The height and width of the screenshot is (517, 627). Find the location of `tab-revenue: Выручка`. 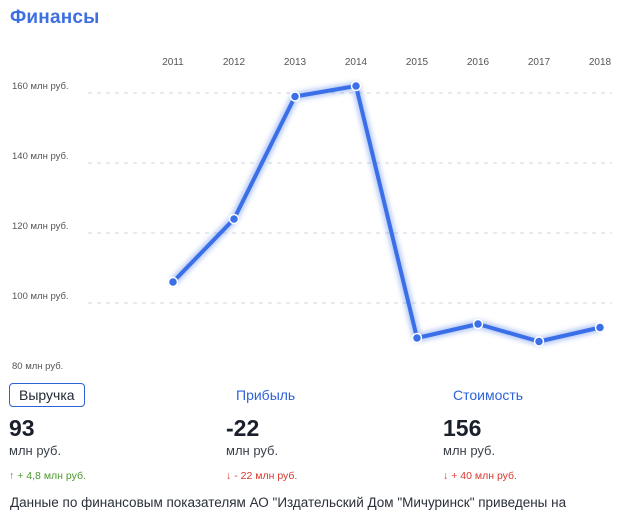

tab-revenue: Выручка is located at coordinates (47, 395).